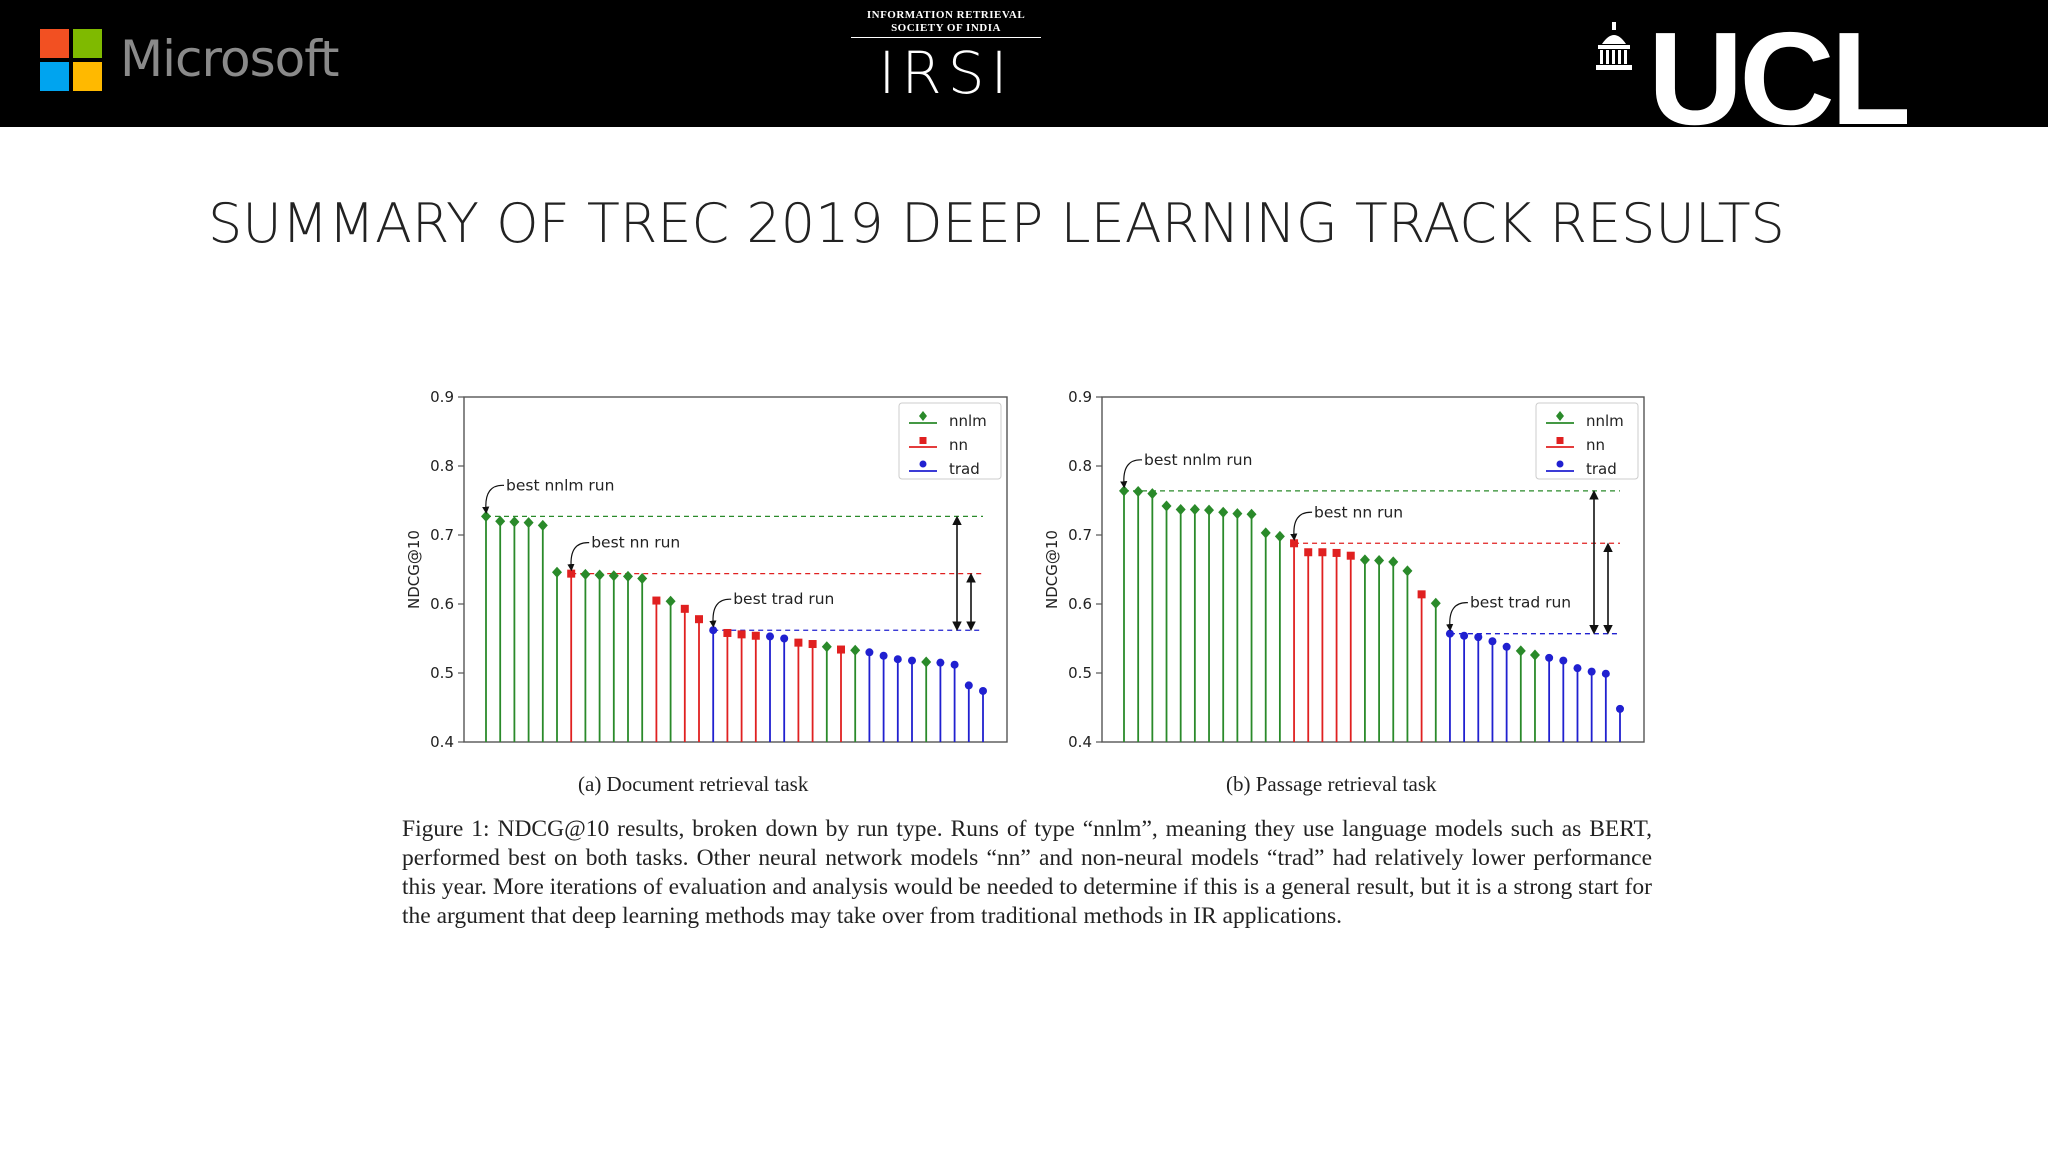 This screenshot has width=2048, height=1152. Describe the element at coordinates (1605, 421) in the screenshot. I see `panel-b-legend-label-nnlm: nnlm` at that location.